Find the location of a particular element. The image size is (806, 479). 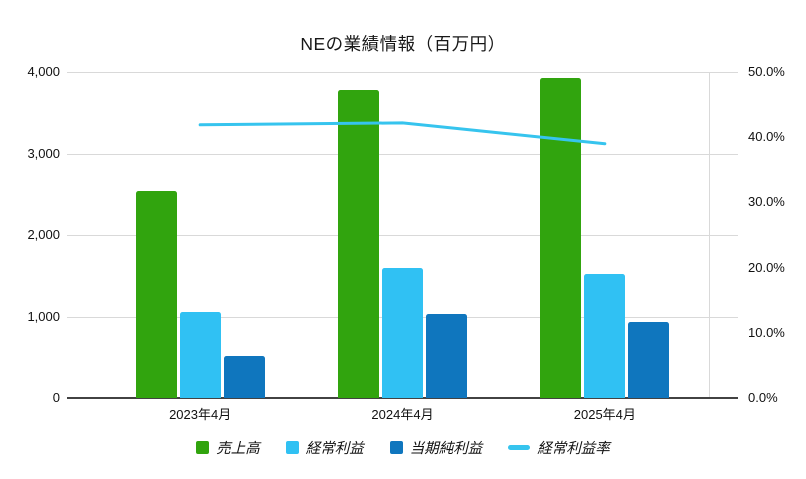

y2-axis-tick-label: 30.0% is located at coordinates (766, 202).